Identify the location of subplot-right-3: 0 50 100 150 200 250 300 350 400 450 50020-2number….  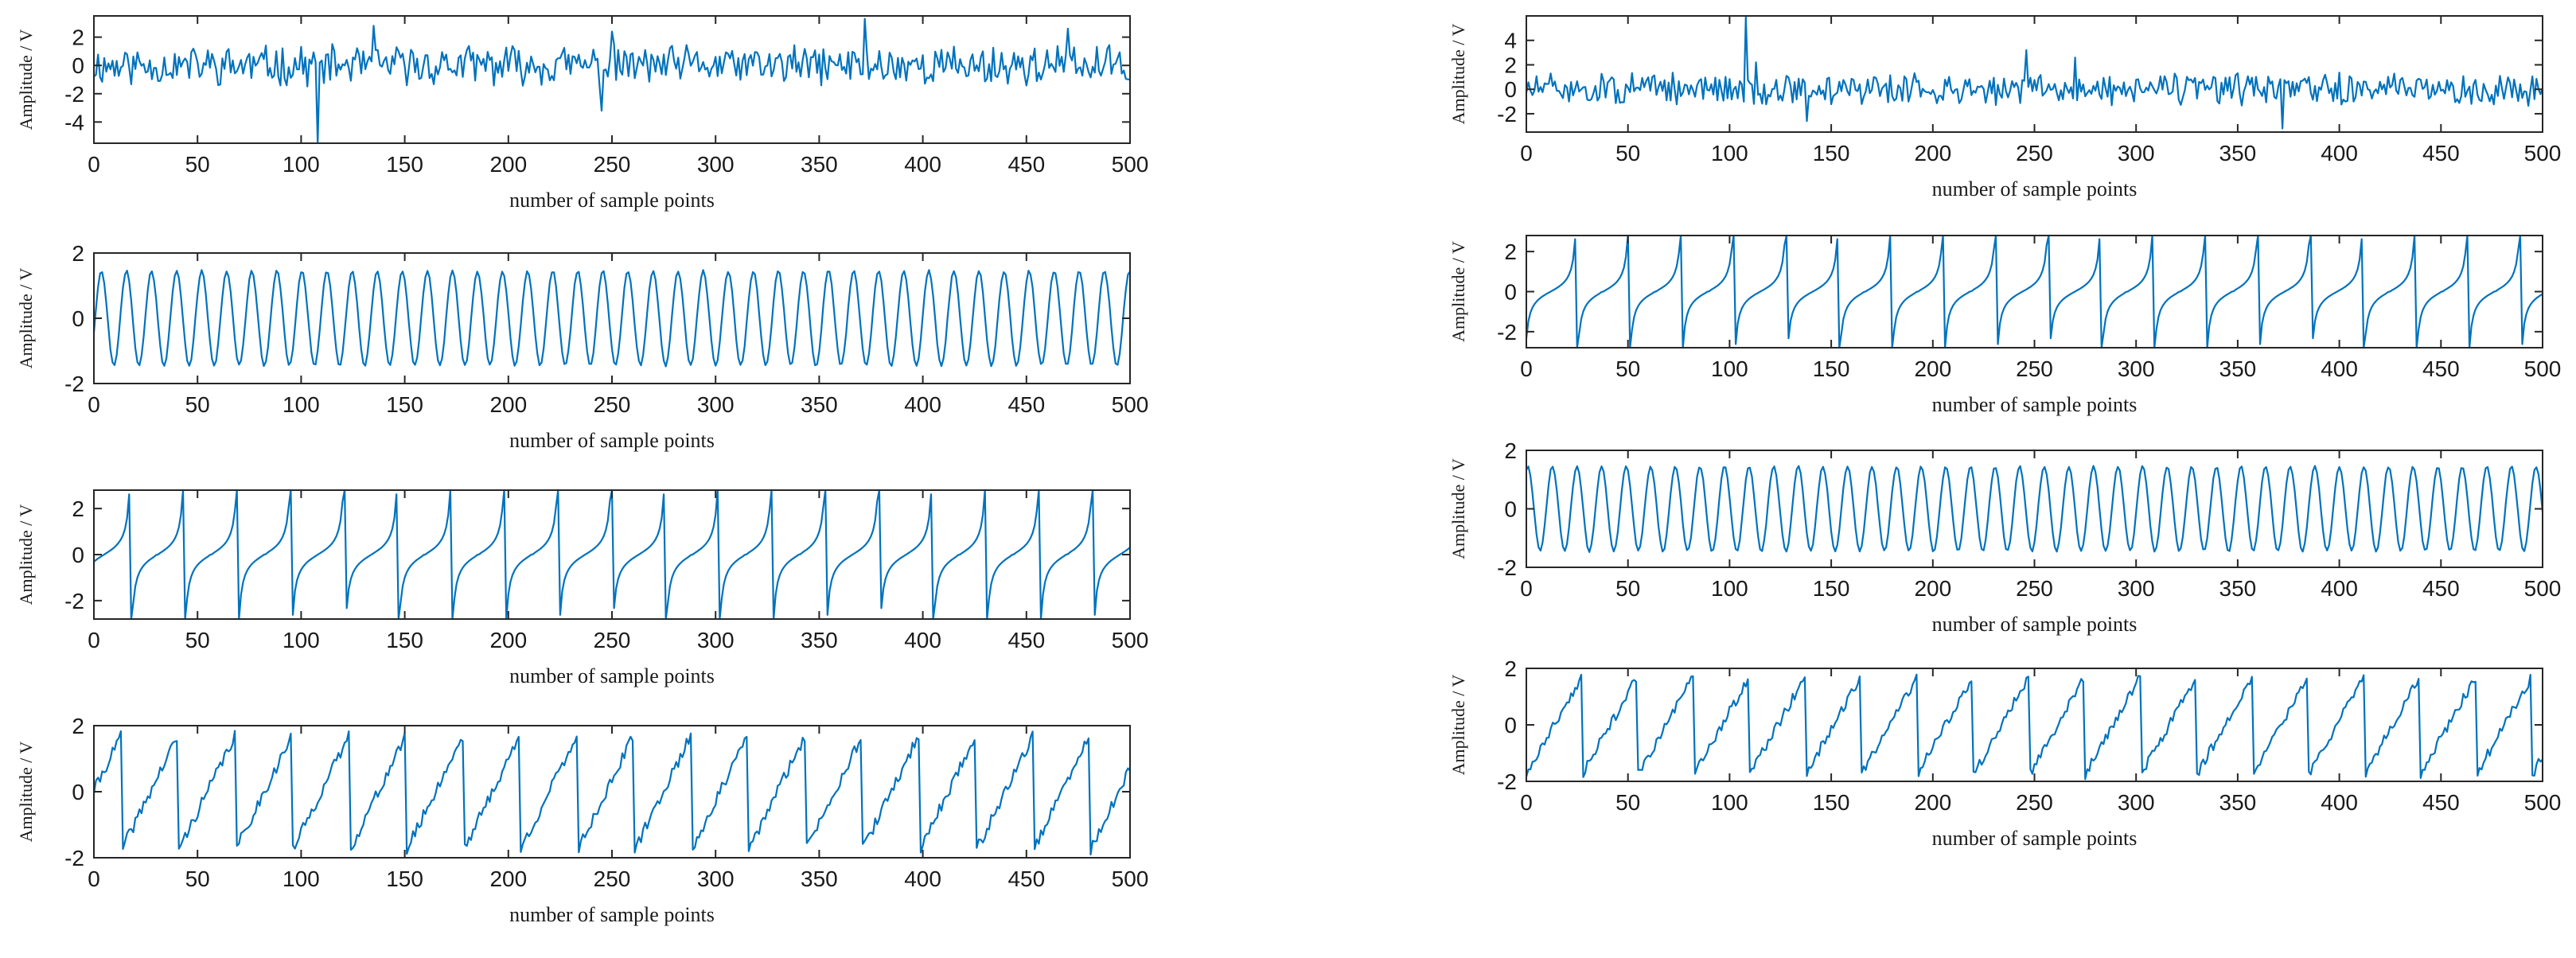
(2005, 537).